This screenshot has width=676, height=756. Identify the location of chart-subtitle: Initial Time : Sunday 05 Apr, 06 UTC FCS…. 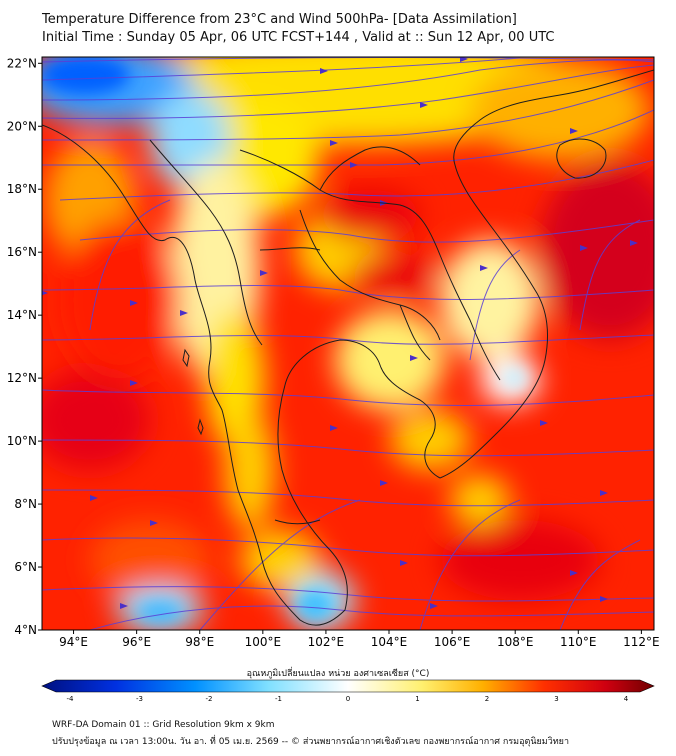
(298, 37).